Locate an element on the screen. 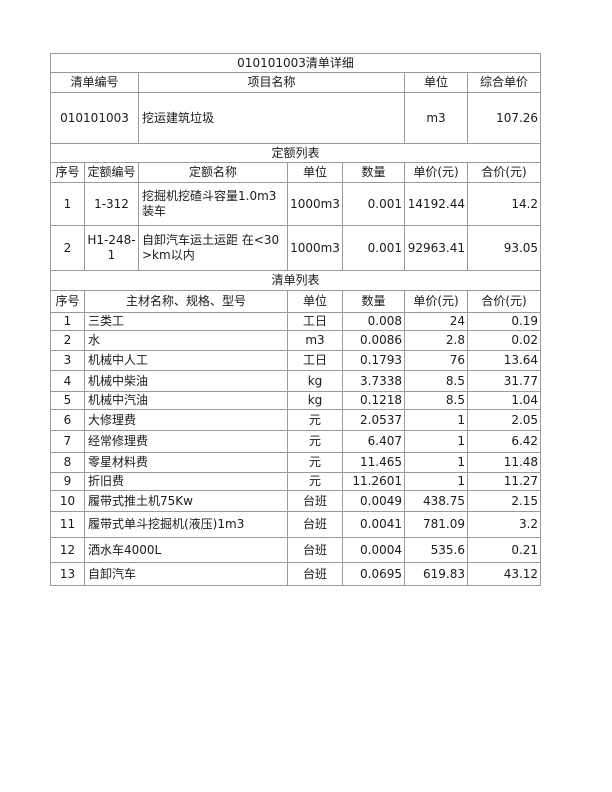 The height and width of the screenshot is (792, 612). cell-total: 0.02 is located at coordinates (504, 340).